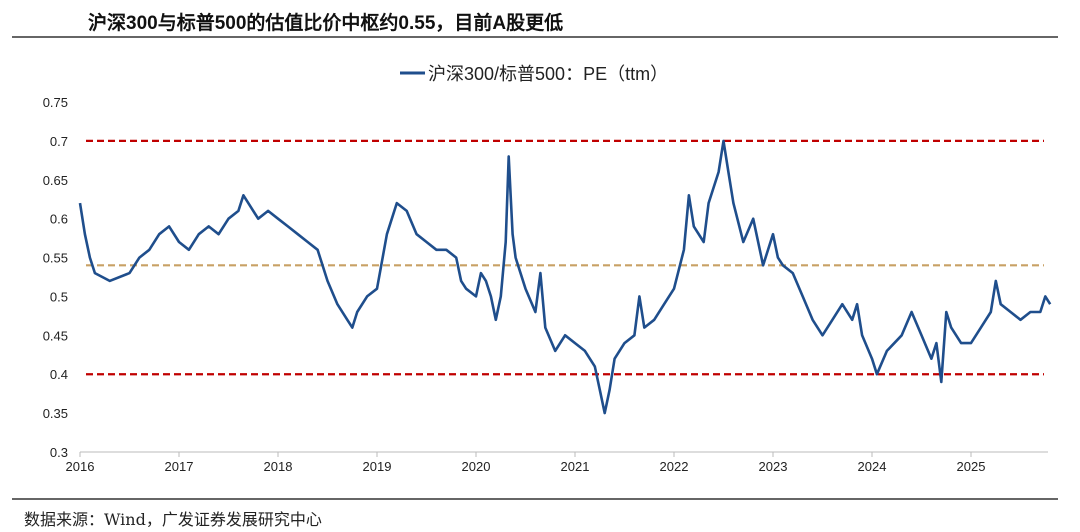 This screenshot has height=532, width=1080. Describe the element at coordinates (55, 335) in the screenshot. I see `y-tick-label: 0.45` at that location.